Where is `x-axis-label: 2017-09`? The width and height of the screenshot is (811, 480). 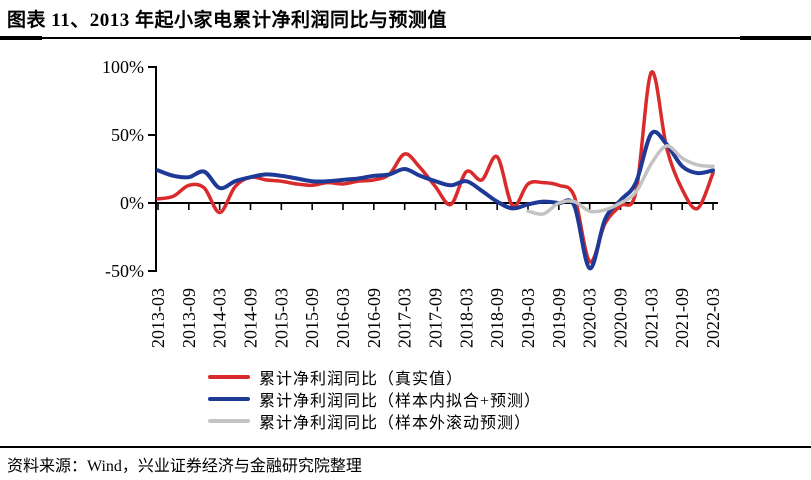 x-axis-label: 2017-09 is located at coordinates (436, 318).